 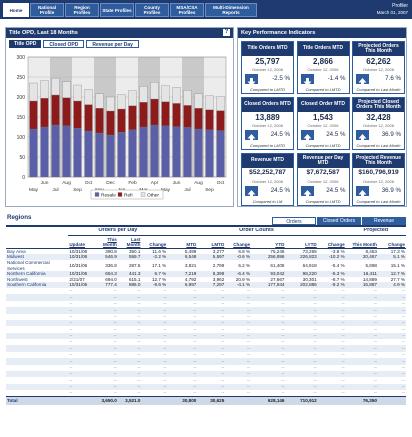 What do you see at coordinates (28, 265) in the screenshot?
I see `region-name: National Commercial Services` at bounding box center [28, 265].